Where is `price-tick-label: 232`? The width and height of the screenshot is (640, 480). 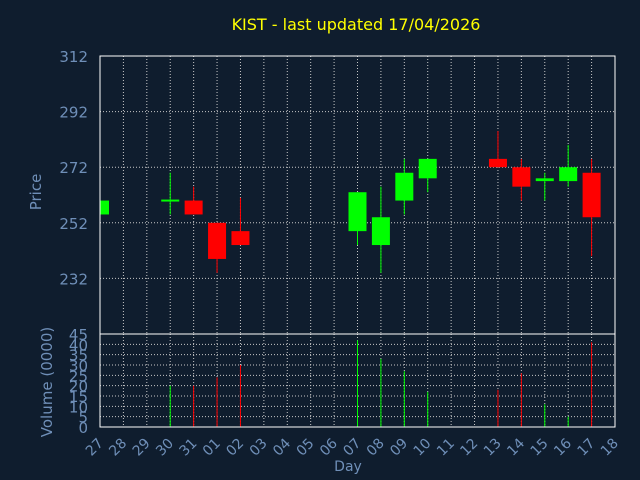
price-tick-label: 232 is located at coordinates (73, 279).